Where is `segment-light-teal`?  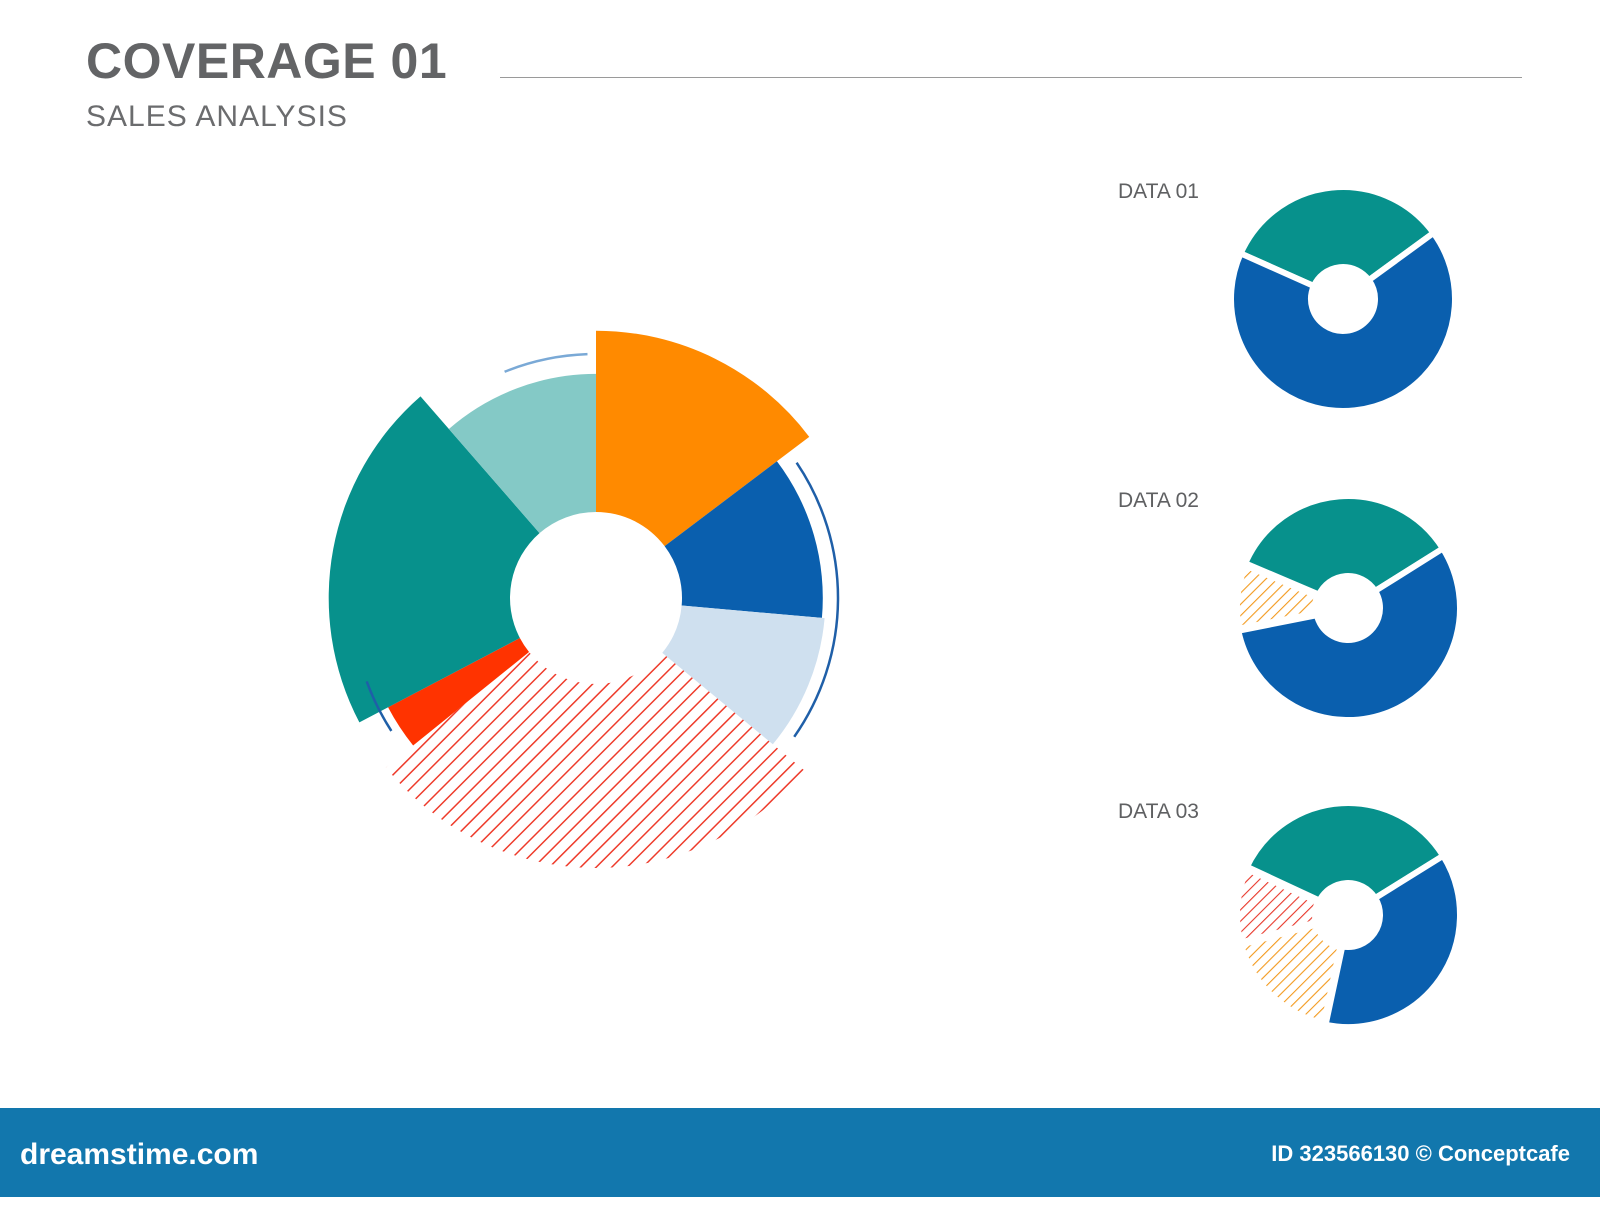 segment-light-teal is located at coordinates (522, 453).